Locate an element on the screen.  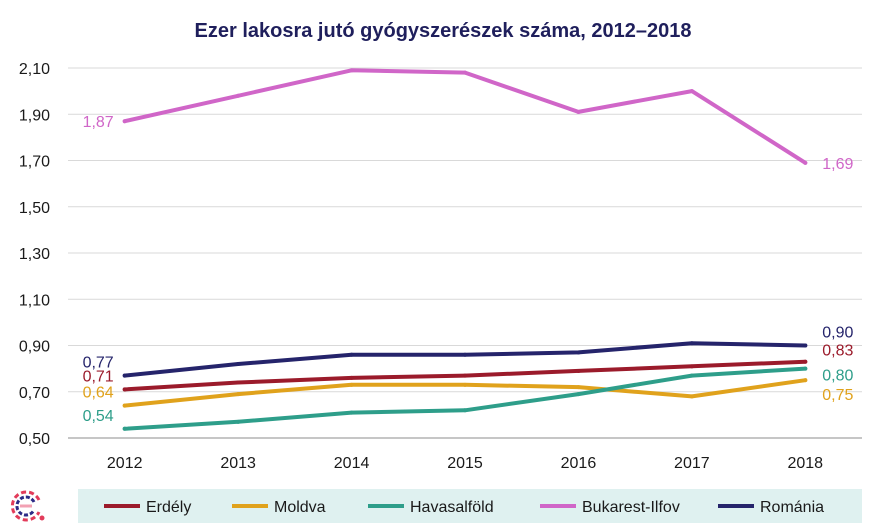
y-tick-label: 1,90 is located at coordinates (34, 115).